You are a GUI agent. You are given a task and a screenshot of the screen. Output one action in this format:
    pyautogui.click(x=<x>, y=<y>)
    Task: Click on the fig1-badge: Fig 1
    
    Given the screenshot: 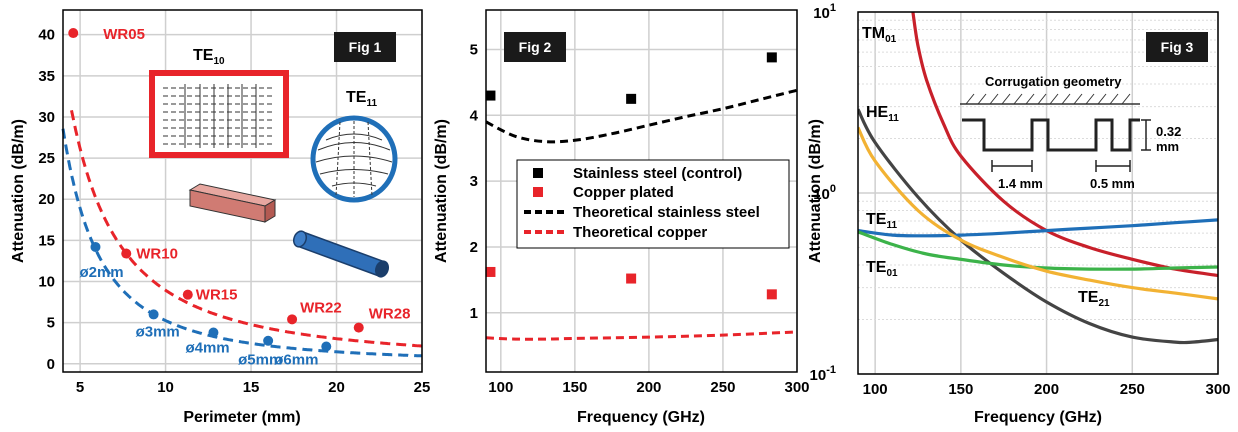 What is the action you would take?
    pyautogui.click(x=365, y=47)
    